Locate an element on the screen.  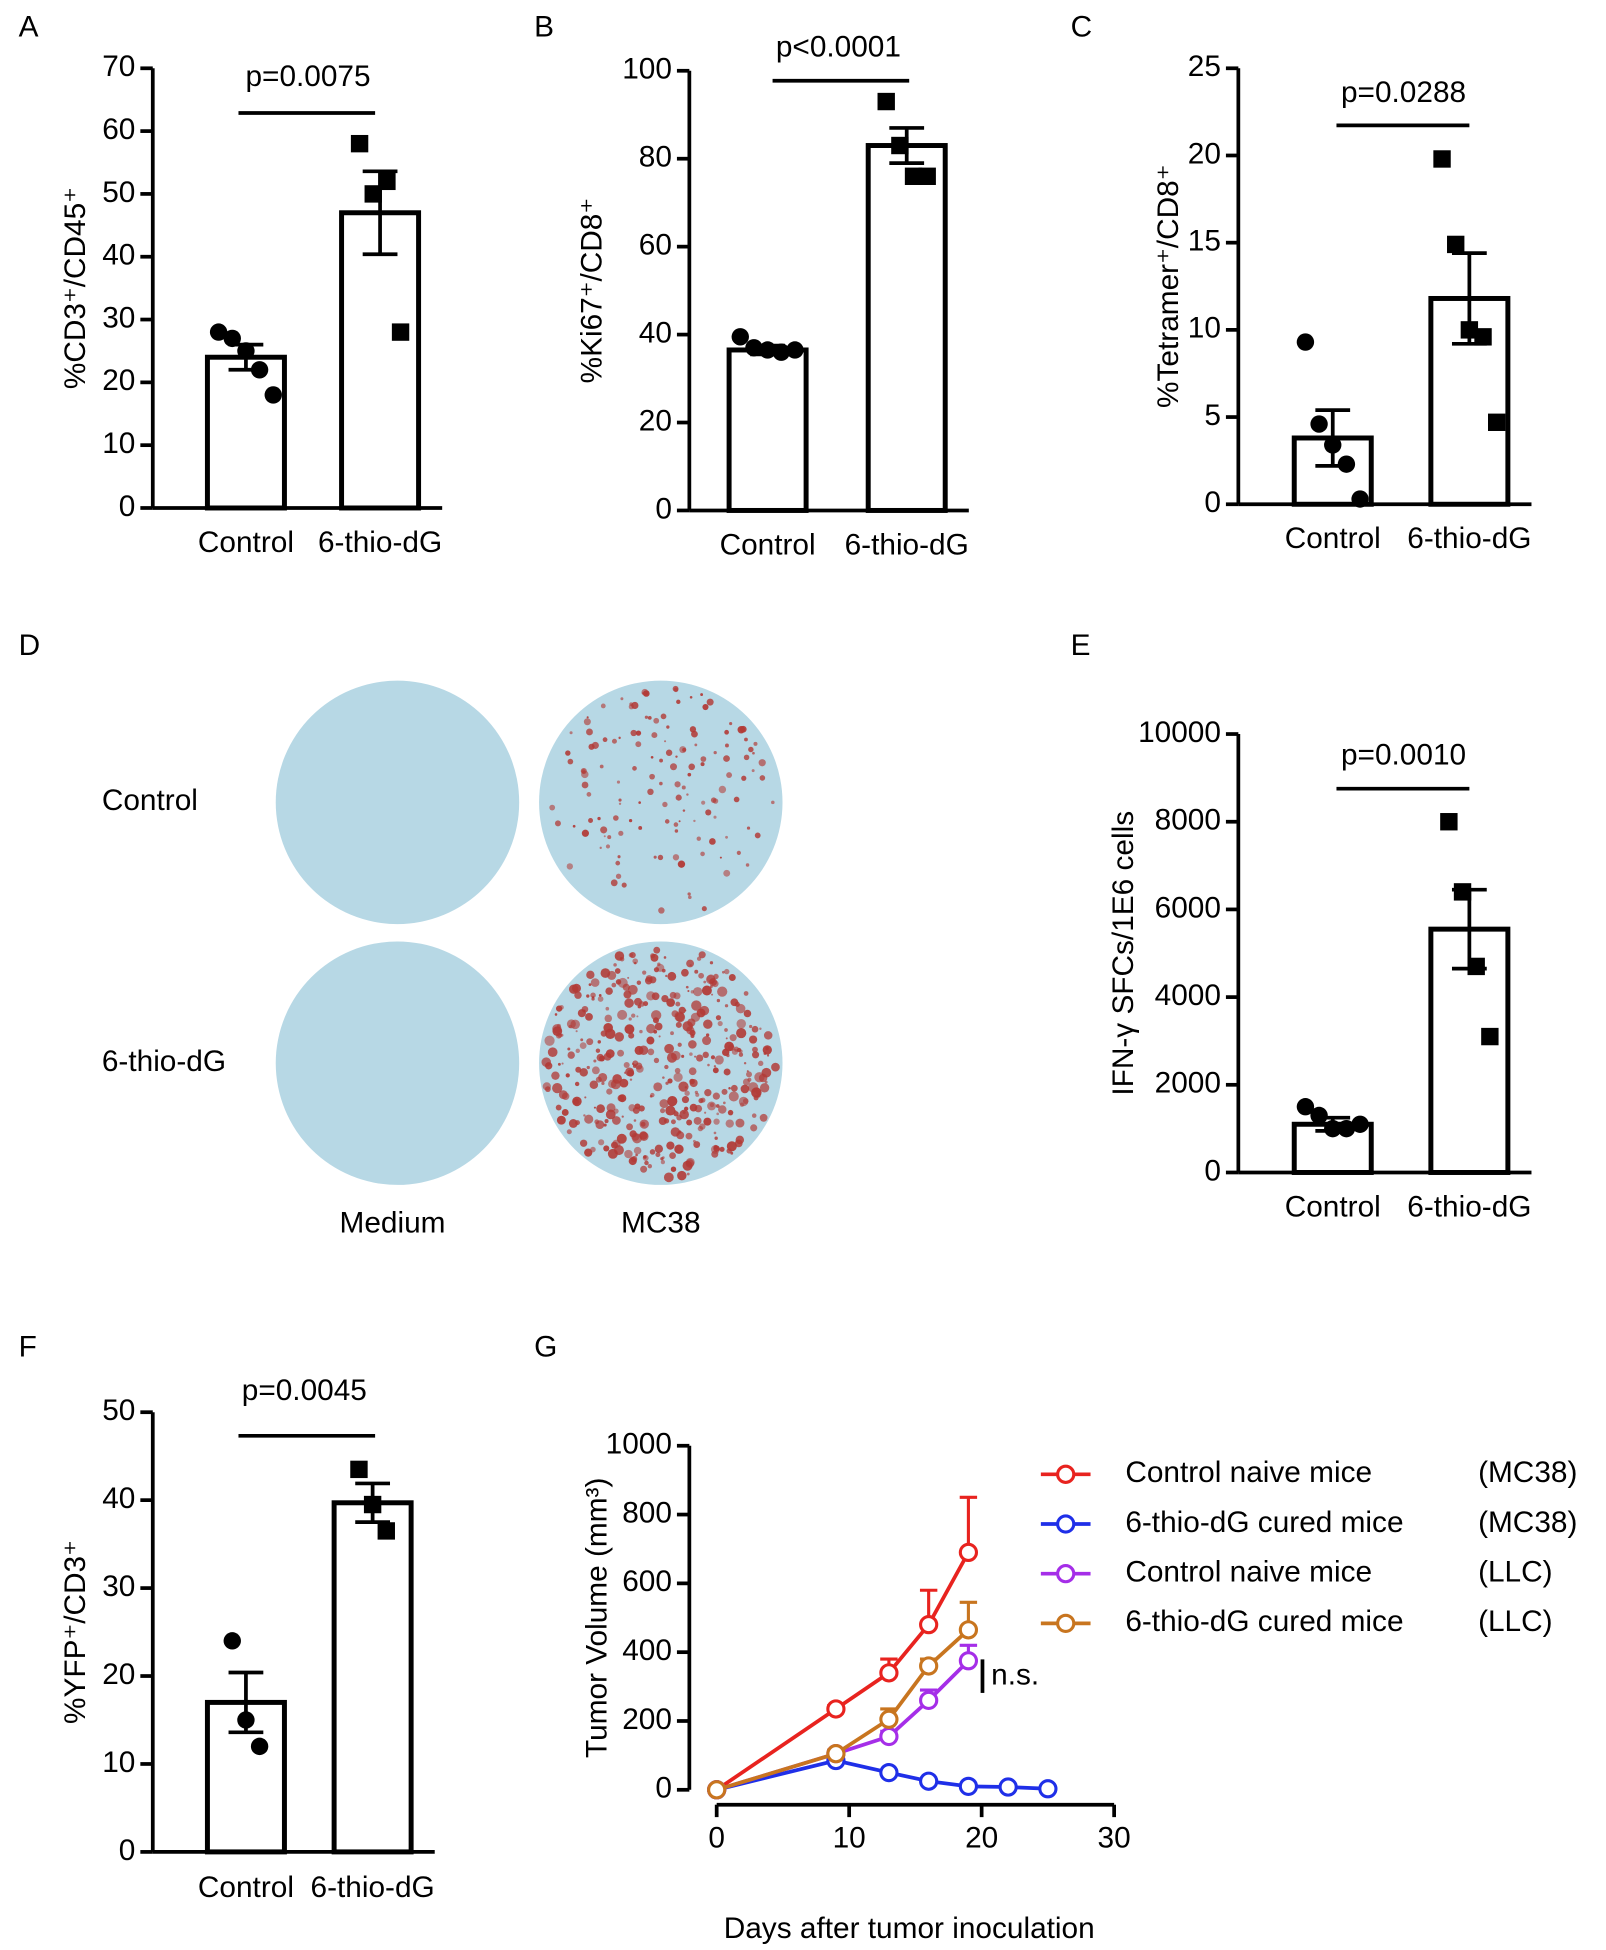
series-line is located at coordinates (843, 1725).